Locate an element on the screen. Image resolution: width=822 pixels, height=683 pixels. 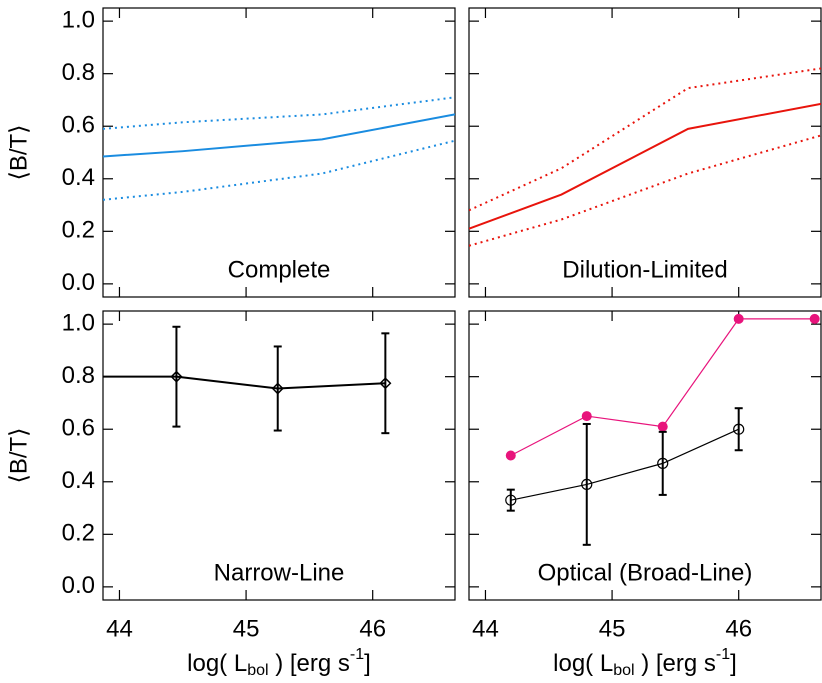
annotation: Optical (Broad-Line) is located at coordinates (645, 572).